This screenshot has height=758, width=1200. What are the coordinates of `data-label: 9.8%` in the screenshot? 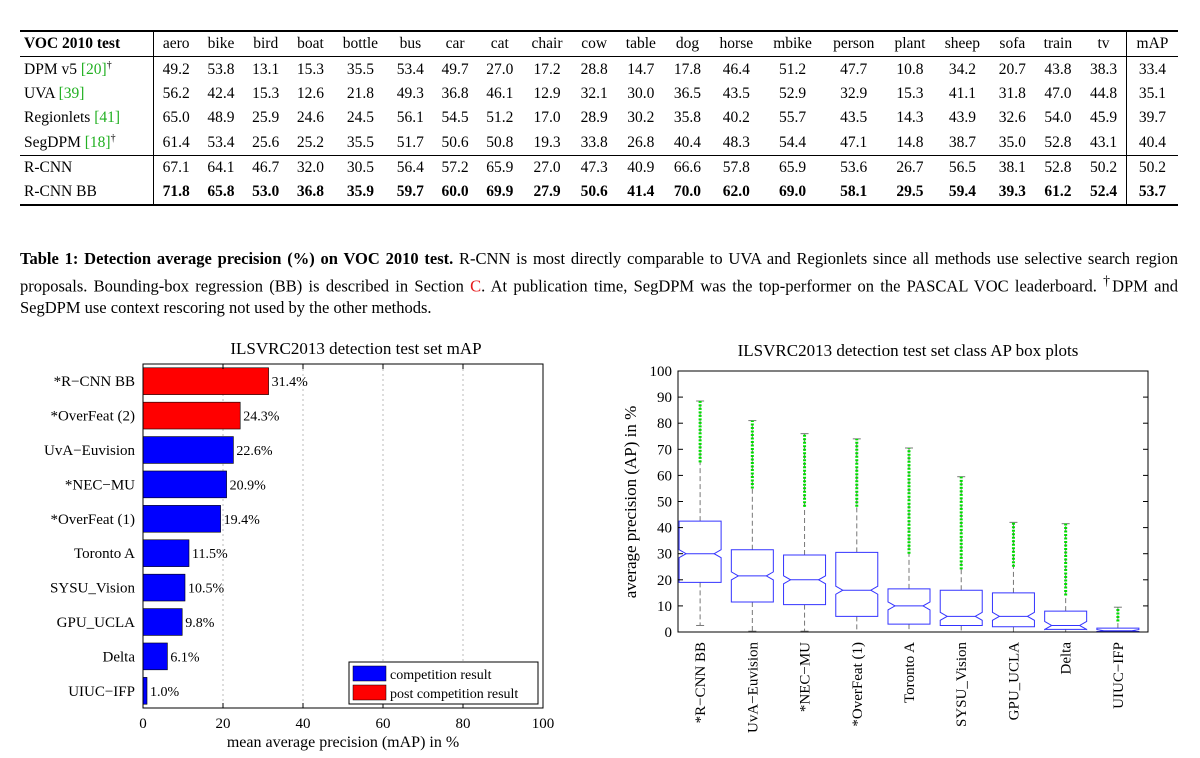 It's located at (200, 623).